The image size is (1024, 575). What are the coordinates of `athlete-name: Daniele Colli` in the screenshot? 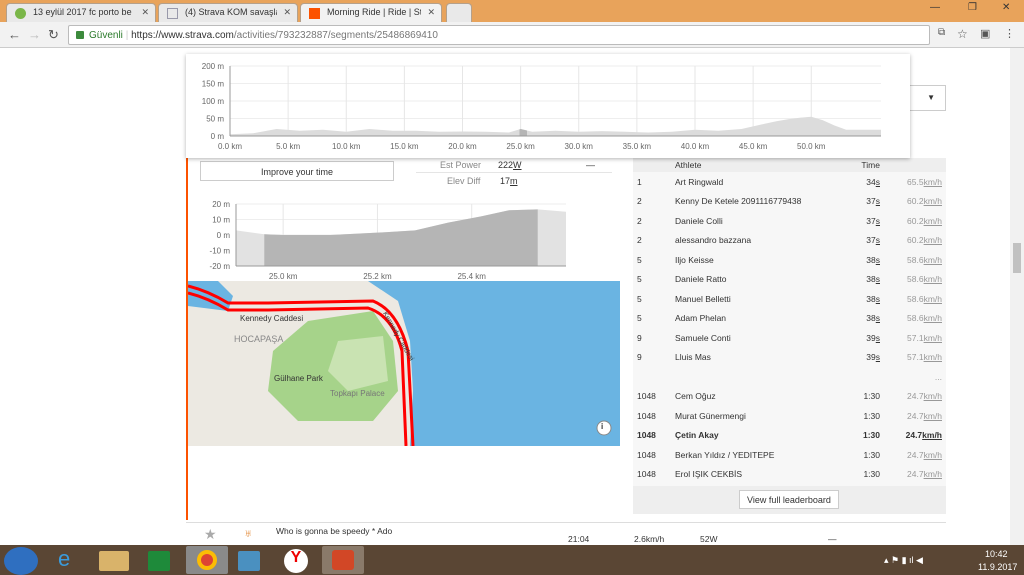 It's located at (699, 220).